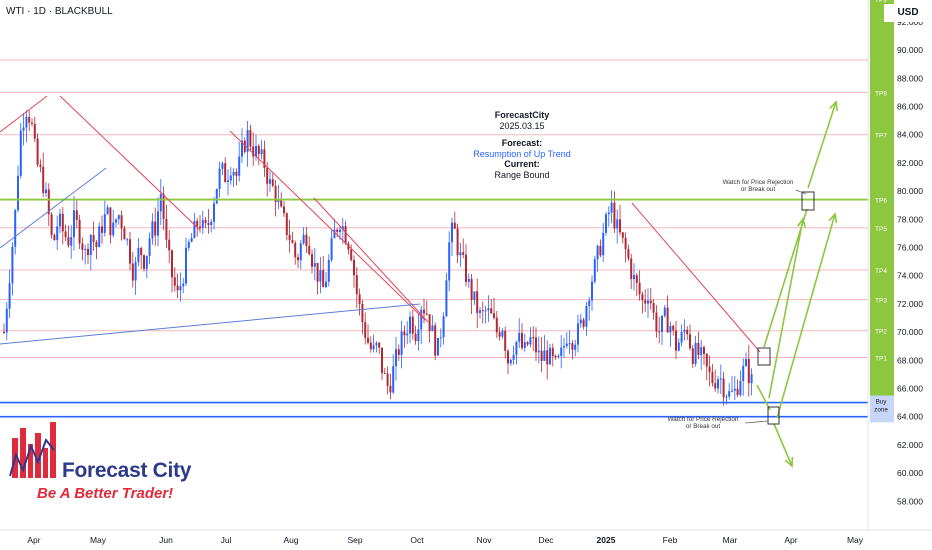 The width and height of the screenshot is (932, 550). Describe the element at coordinates (801, 192) in the screenshot. I see `callout-line` at that location.